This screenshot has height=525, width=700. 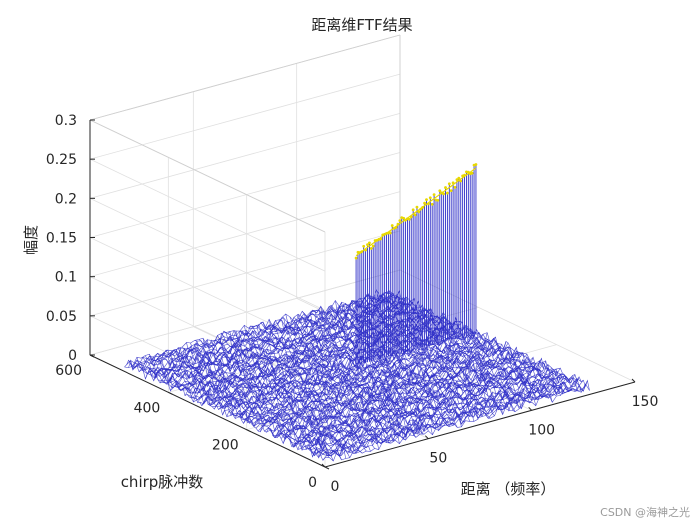 What do you see at coordinates (162, 482) in the screenshot?
I see `y-axis-label: chirp脉冲数` at bounding box center [162, 482].